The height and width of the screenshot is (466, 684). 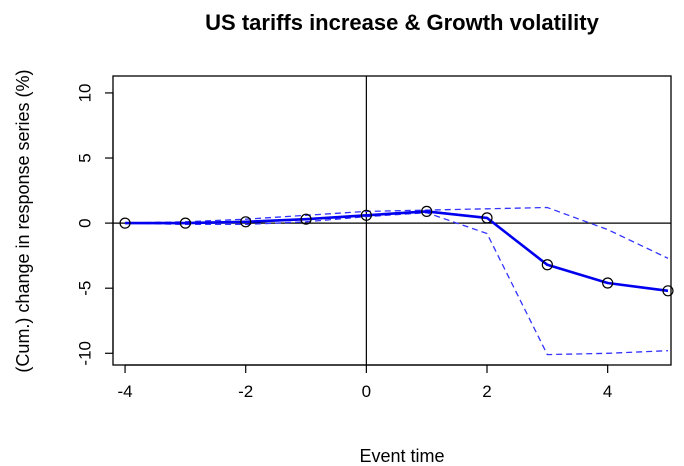 I want to click on estimate-series, so click(x=397, y=251).